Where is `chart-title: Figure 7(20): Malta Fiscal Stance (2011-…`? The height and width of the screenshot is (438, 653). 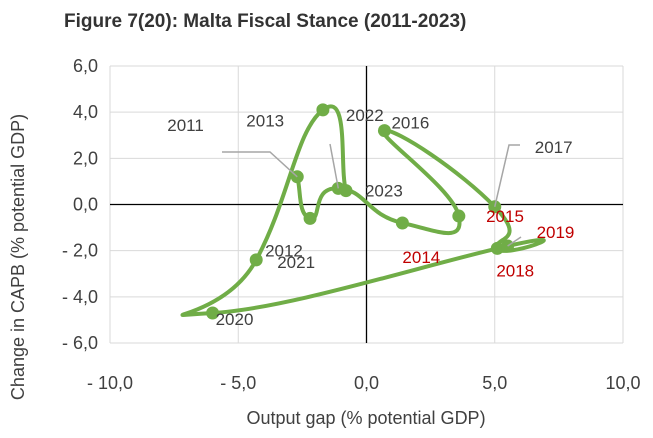
chart-title: Figure 7(20): Malta Fiscal Stance (2011-… is located at coordinates (265, 21).